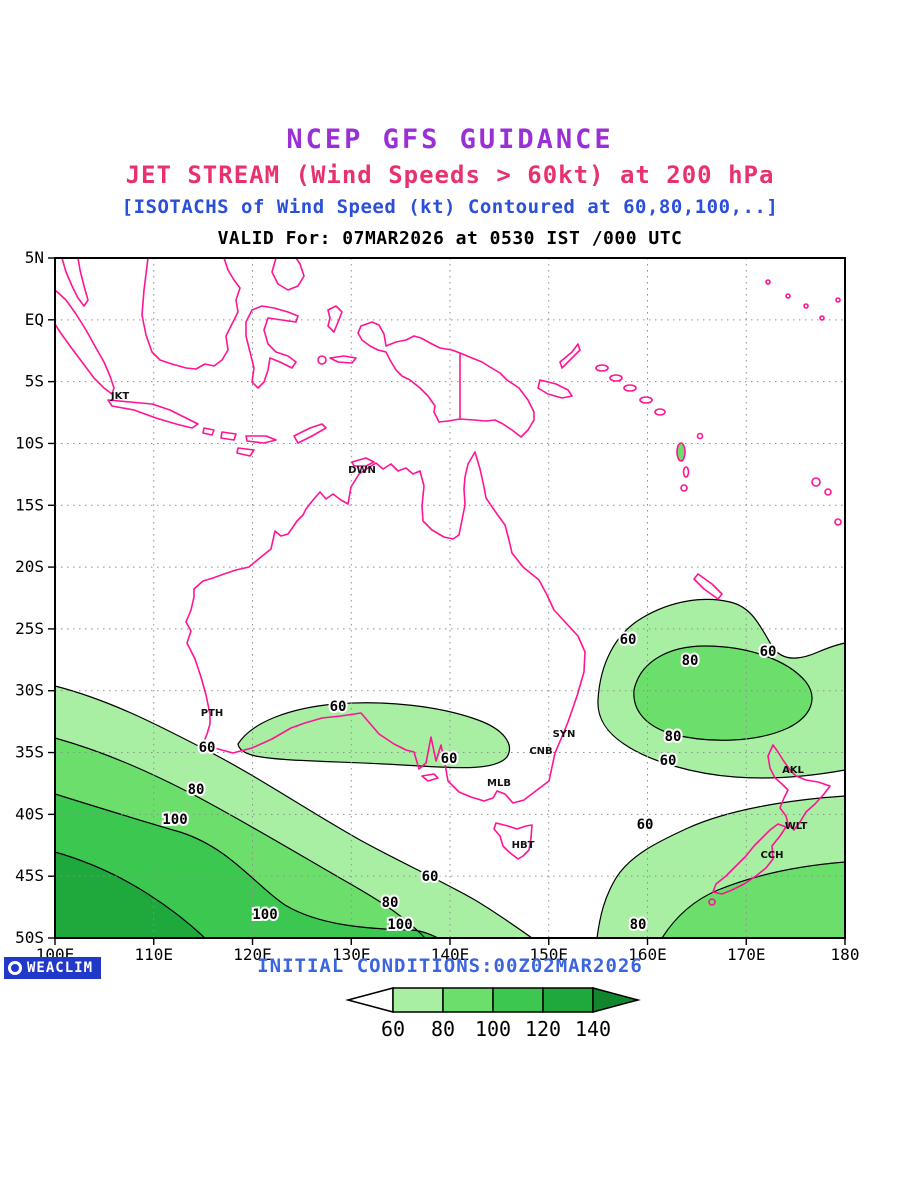 The width and height of the screenshot is (900, 1200). What do you see at coordinates (288, 274) in the screenshot?
I see `coast-mindanao` at bounding box center [288, 274].